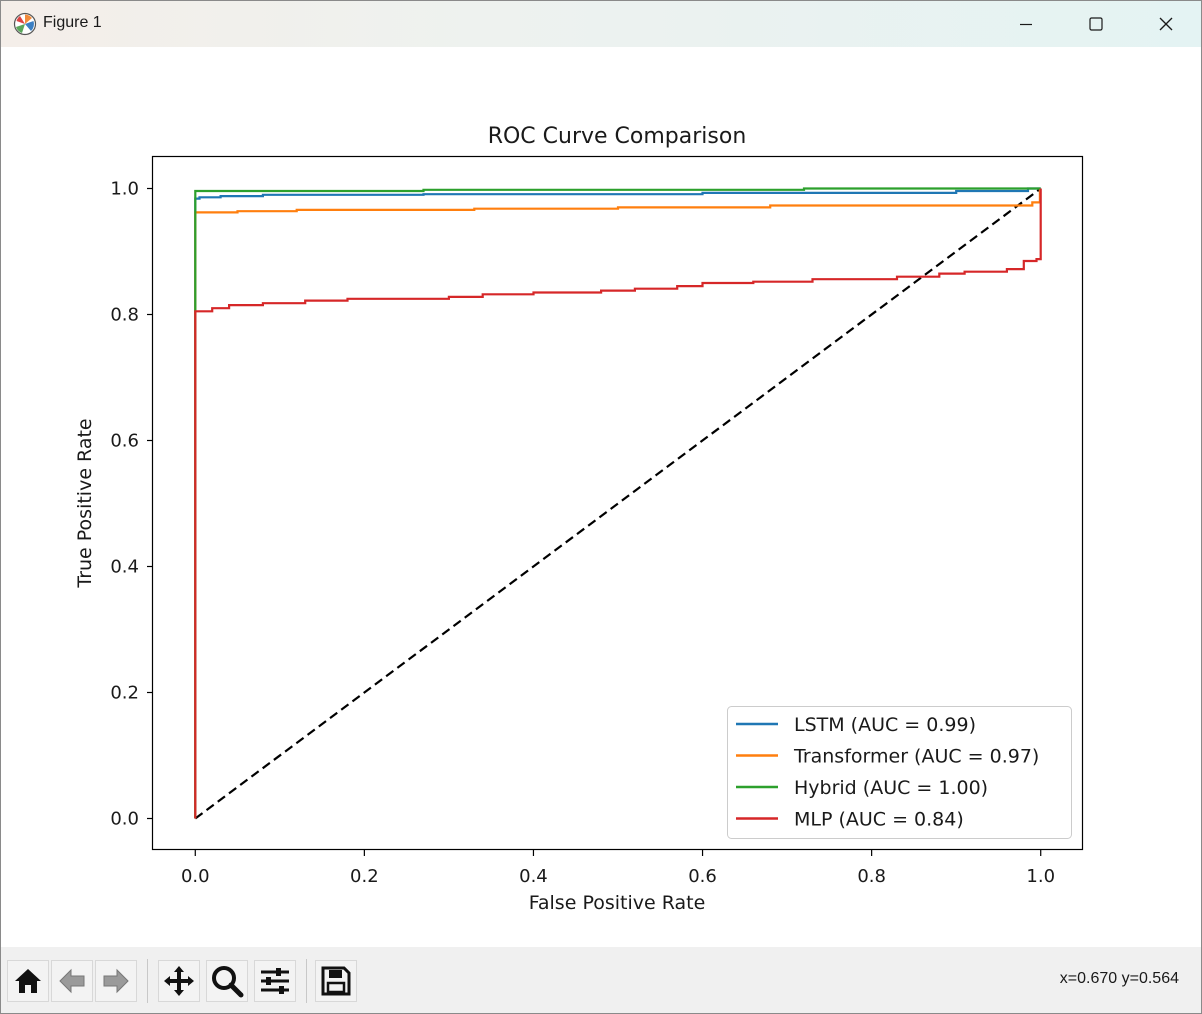 This screenshot has height=1014, width=1202. What do you see at coordinates (124, 441) in the screenshot?
I see `y-tick-label: 0.6` at bounding box center [124, 441].